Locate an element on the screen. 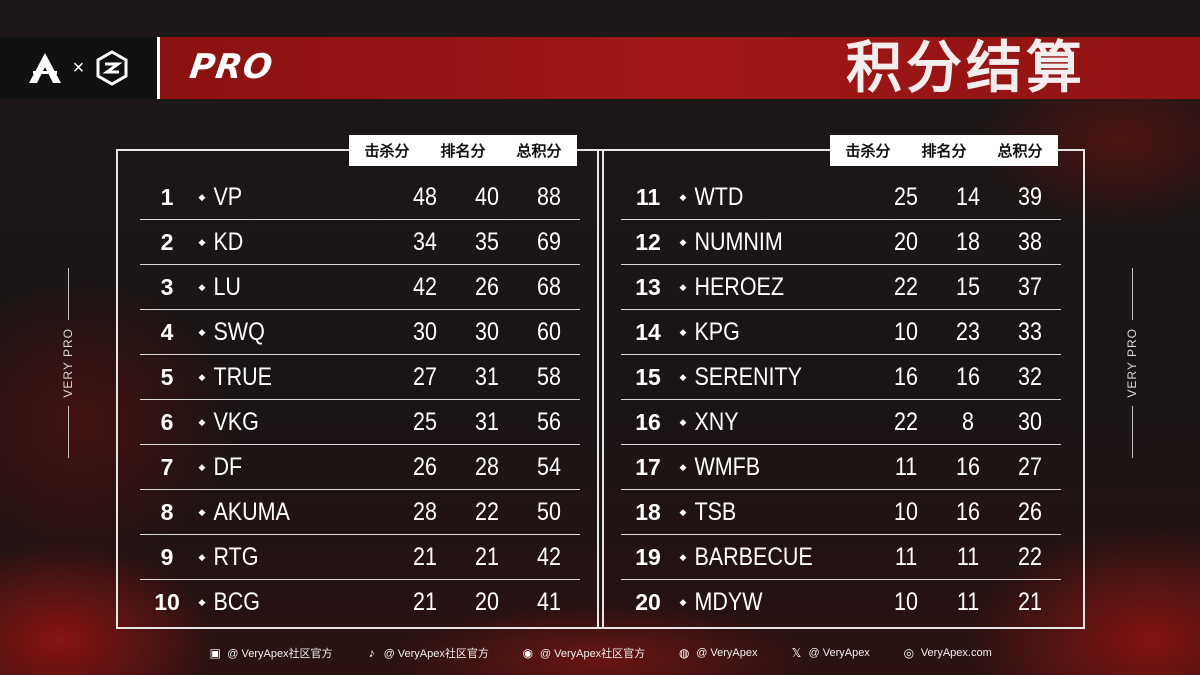 The height and width of the screenshot is (675, 1200). weibo-icon: ◉ is located at coordinates (528, 653).